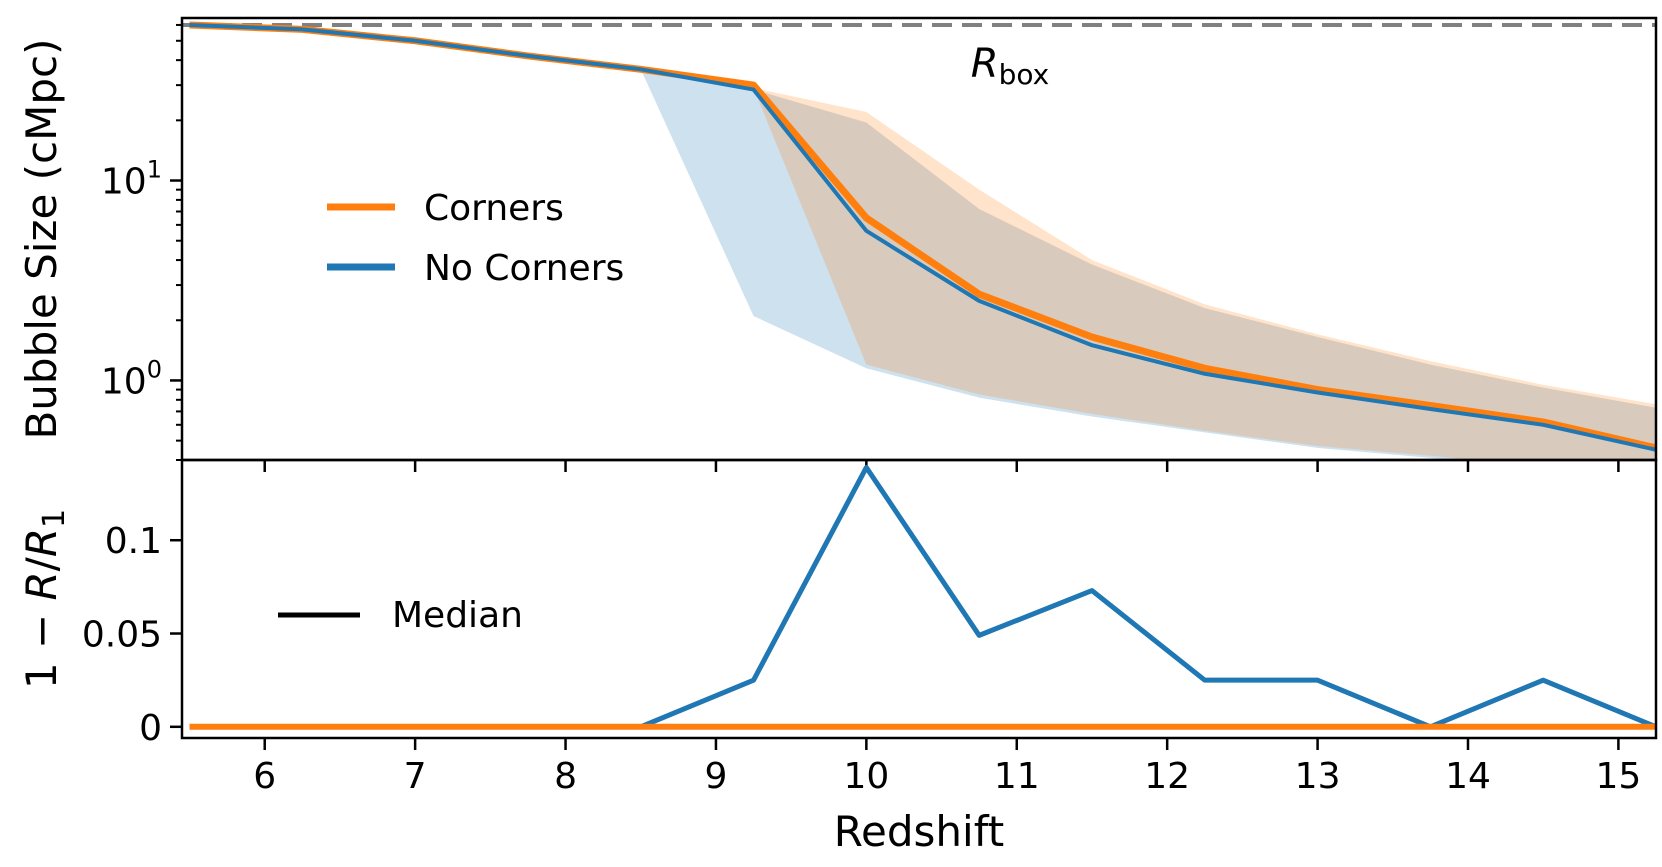 This screenshot has height=867, width=1662. Describe the element at coordinates (1318, 776) in the screenshot. I see `x-tick-label: 13` at that location.